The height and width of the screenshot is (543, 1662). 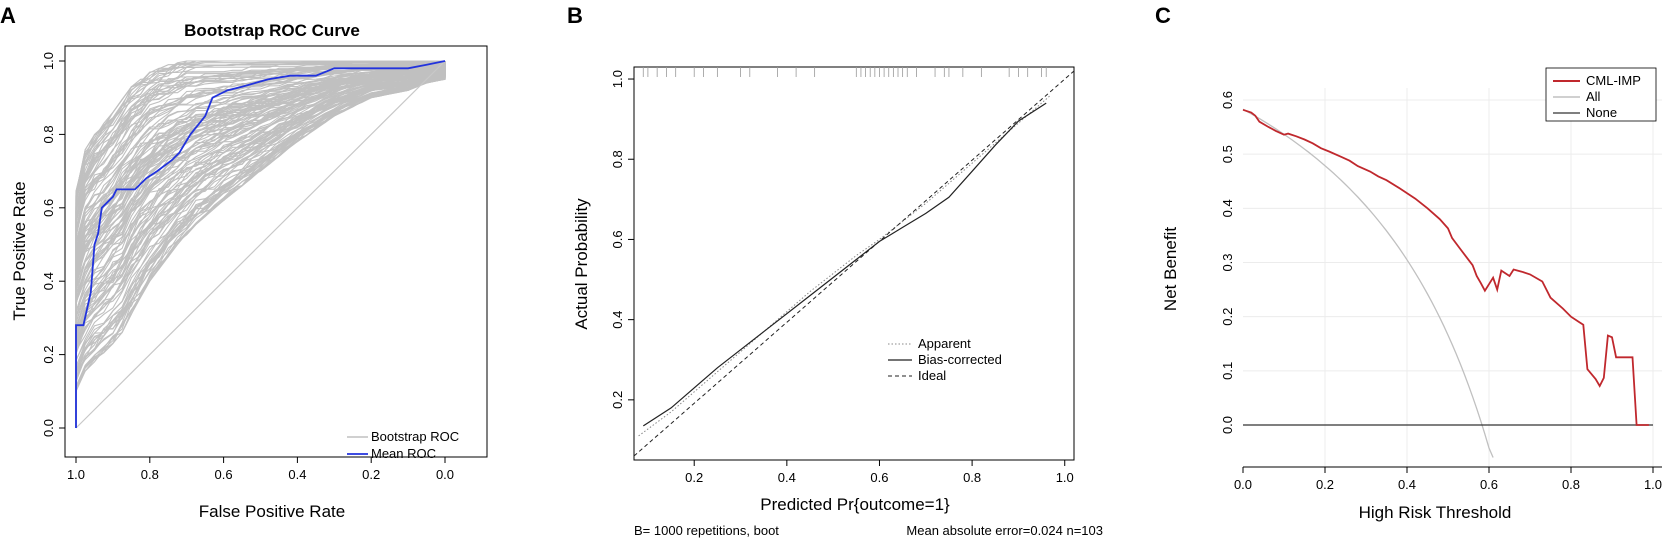 I want to click on dca-y-tick-label: 0.1, so click(x=1227, y=371).